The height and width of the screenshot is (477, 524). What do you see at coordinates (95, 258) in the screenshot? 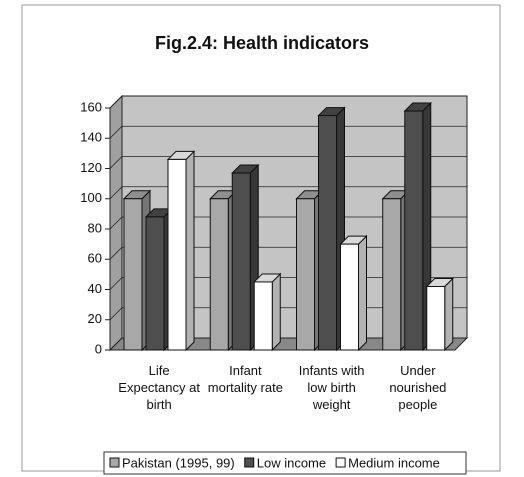
I see `y-tick-label: 60` at bounding box center [95, 258].